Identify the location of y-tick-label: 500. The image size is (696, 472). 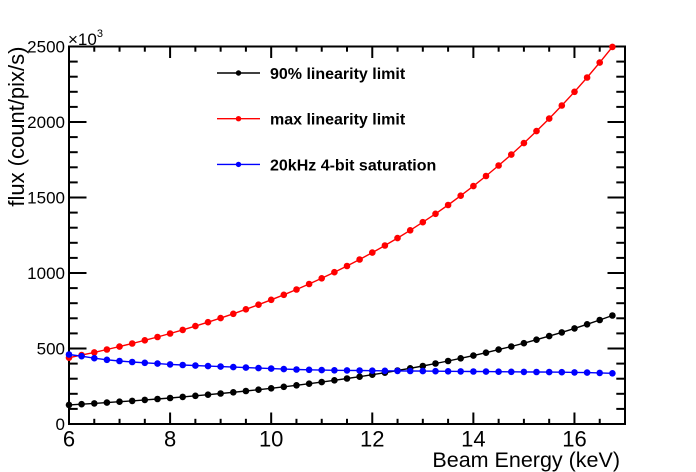
(51, 349).